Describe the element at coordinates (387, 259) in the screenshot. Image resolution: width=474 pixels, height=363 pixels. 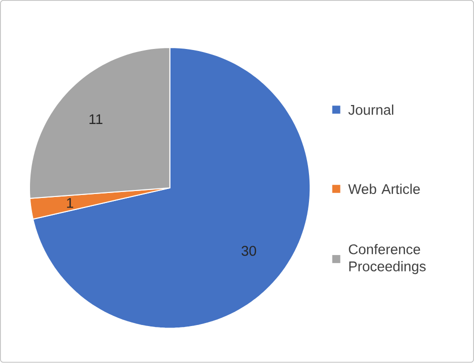
I see `legend-label: Conference Proceedings` at that location.